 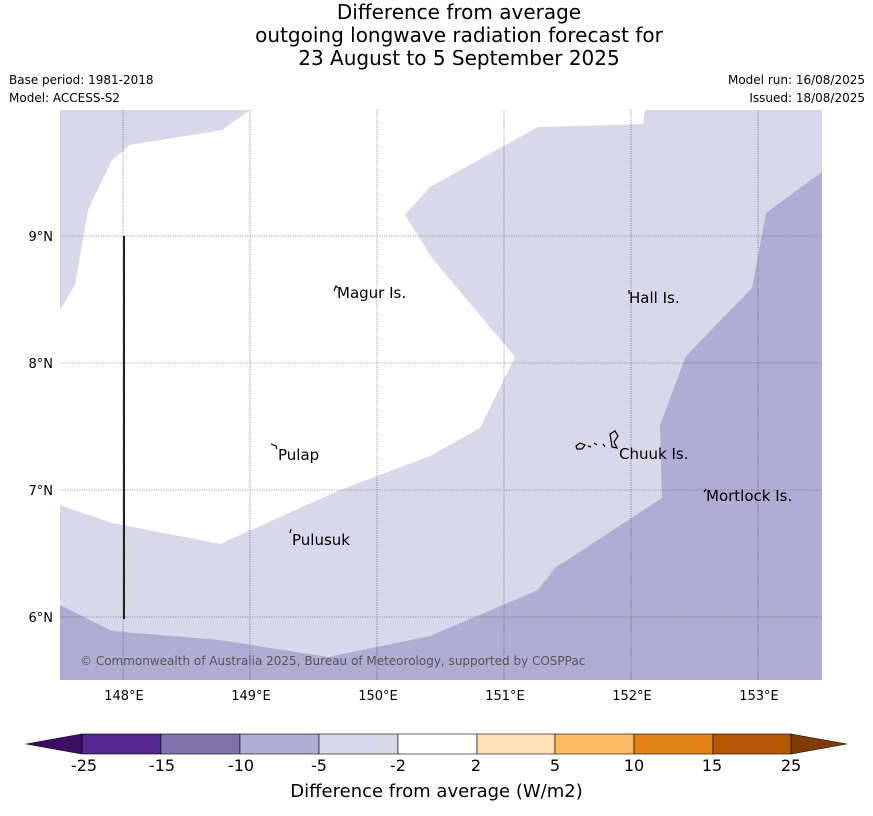 I want to click on place-label-hall: Hall Is., so click(x=654, y=298).